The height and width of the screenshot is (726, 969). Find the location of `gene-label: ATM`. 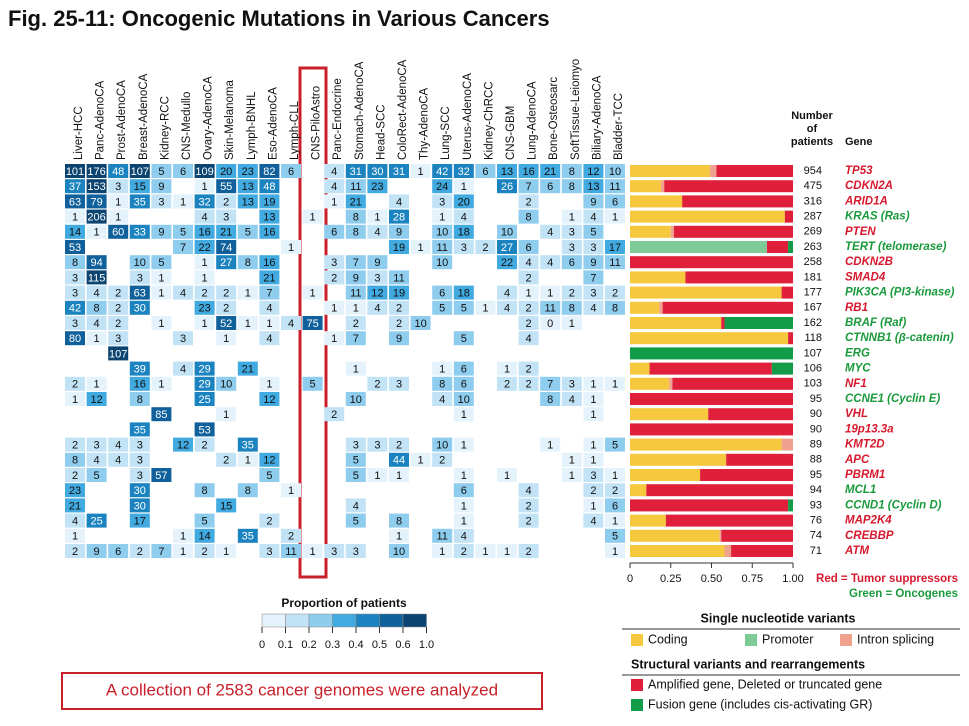

gene-label: ATM is located at coordinates (856, 551).